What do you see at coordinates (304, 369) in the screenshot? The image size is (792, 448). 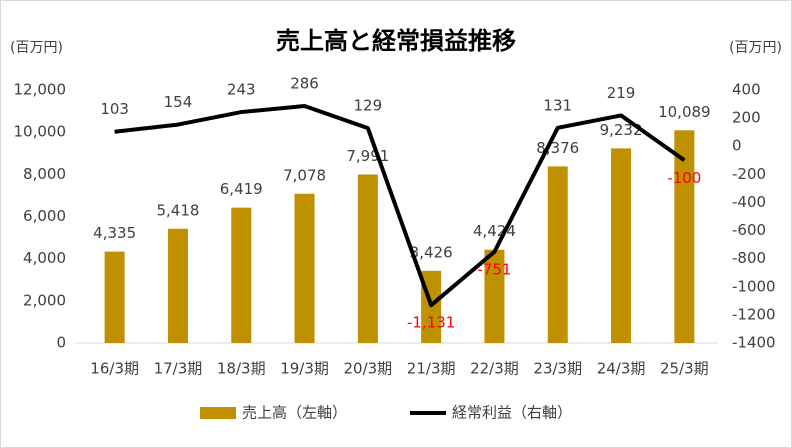 I see `x-tick-label: 19/3期` at bounding box center [304, 369].